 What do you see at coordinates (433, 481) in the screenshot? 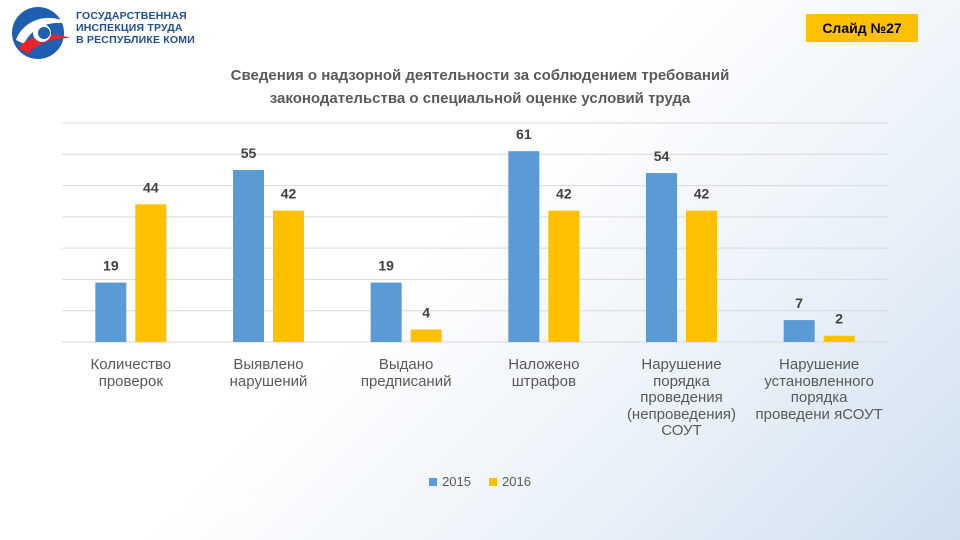
I see `legend-swatch-2015` at bounding box center [433, 481].